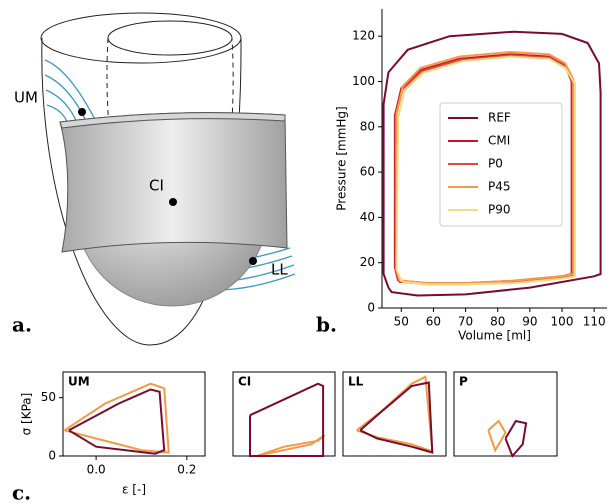 The image size is (611, 504). What do you see at coordinates (244, 382) in the screenshot?
I see `panel-title: CI` at bounding box center [244, 382].